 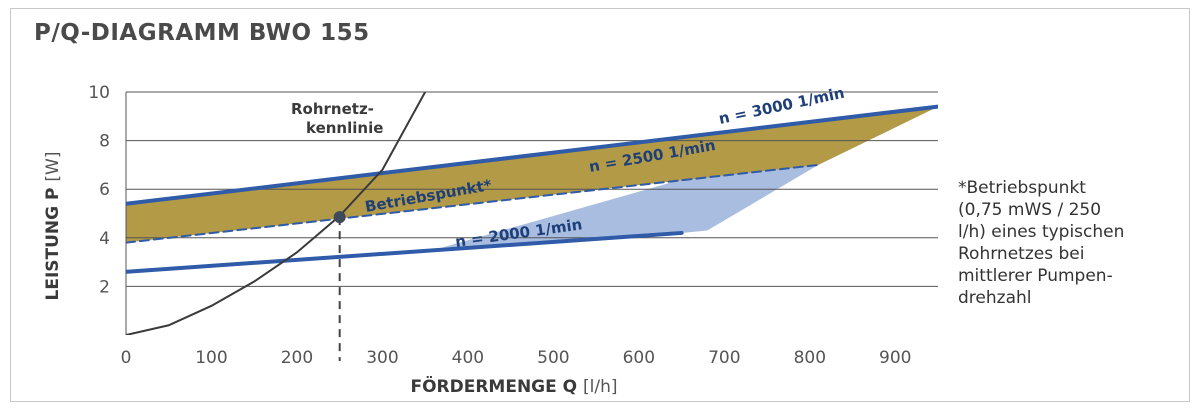 What do you see at coordinates (1021, 254) in the screenshot?
I see `note-line: Rohrnetzes bei` at bounding box center [1021, 254].